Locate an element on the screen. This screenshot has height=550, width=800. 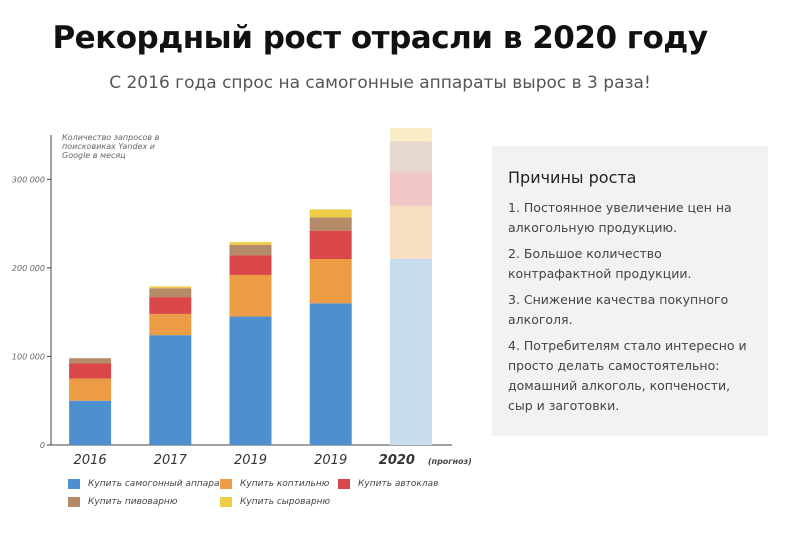
y-tick-label: 0 is located at coordinates (42, 445).